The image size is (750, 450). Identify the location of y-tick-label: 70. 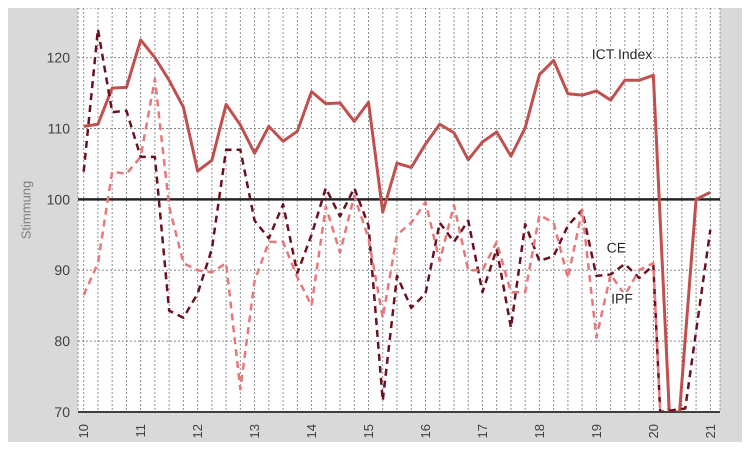
(62, 412).